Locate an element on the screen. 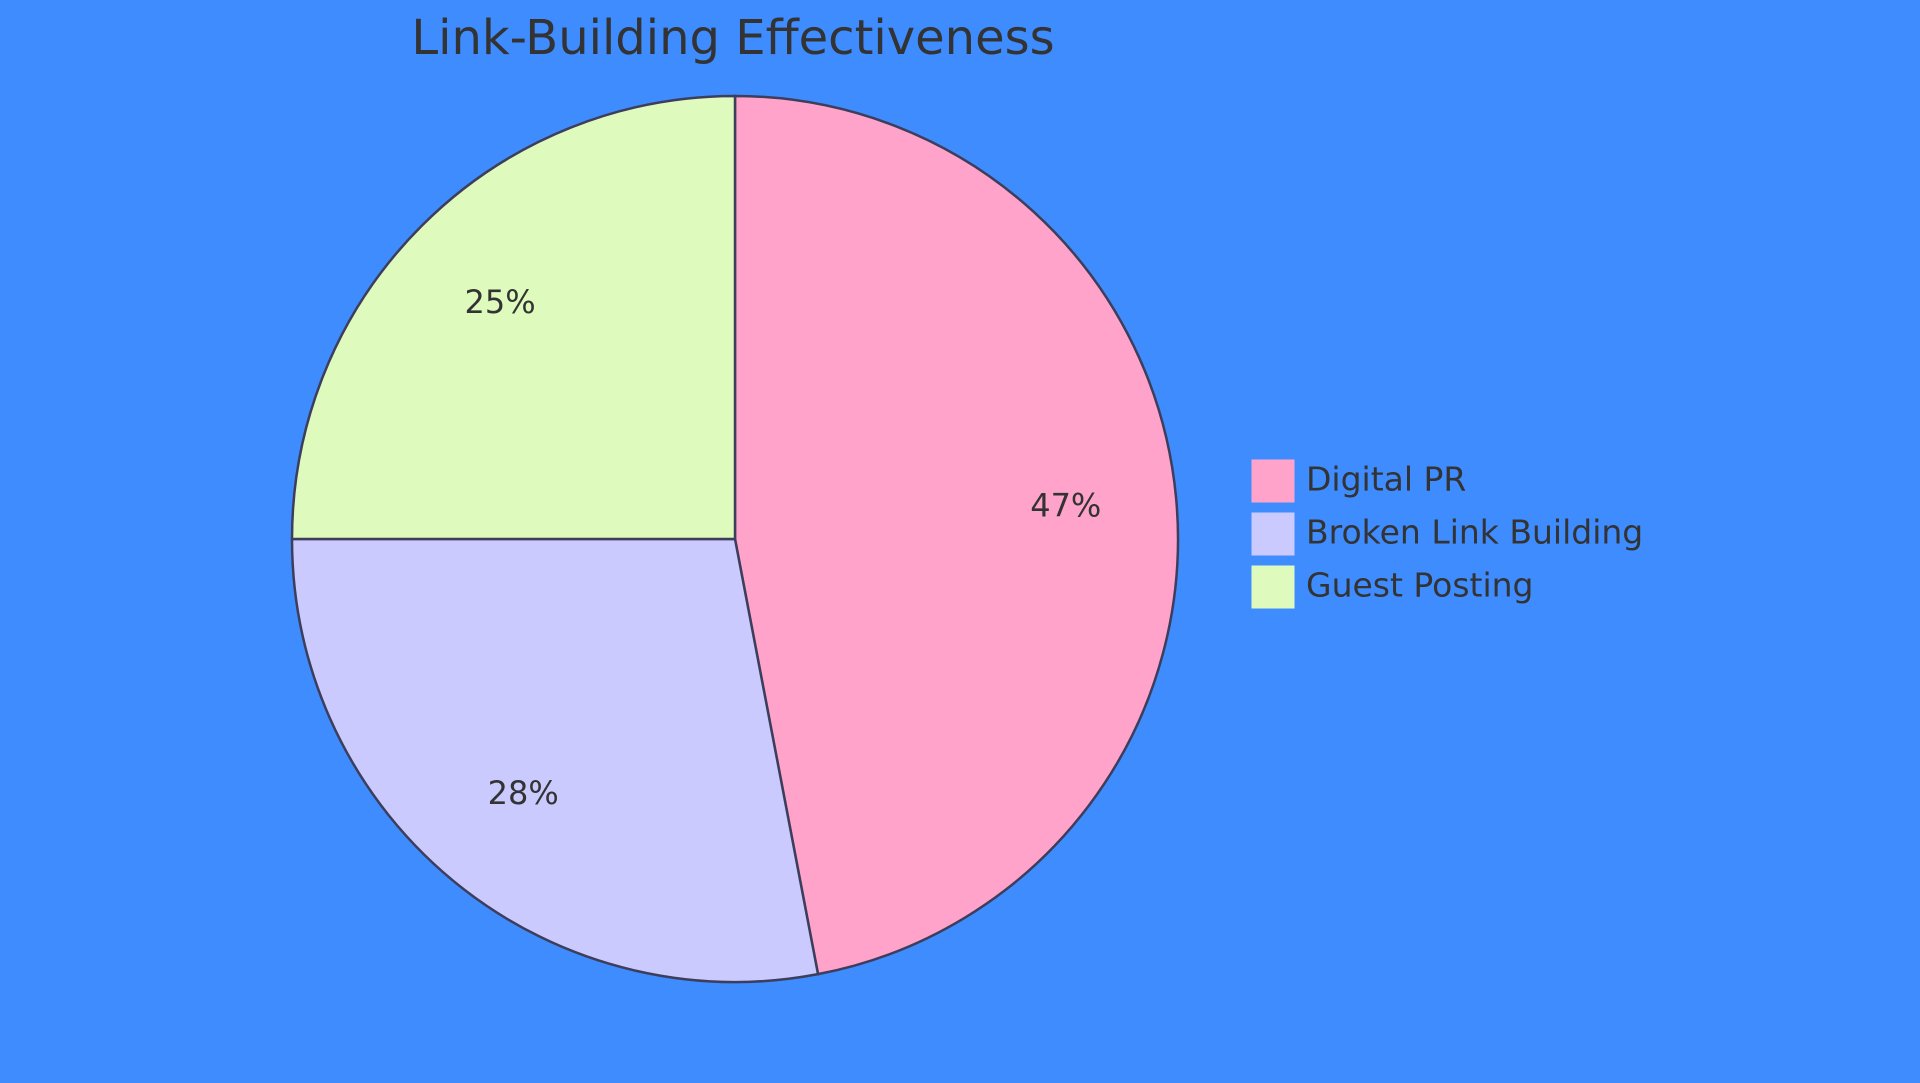  legend-label: Guest Posting is located at coordinates (1420, 585).